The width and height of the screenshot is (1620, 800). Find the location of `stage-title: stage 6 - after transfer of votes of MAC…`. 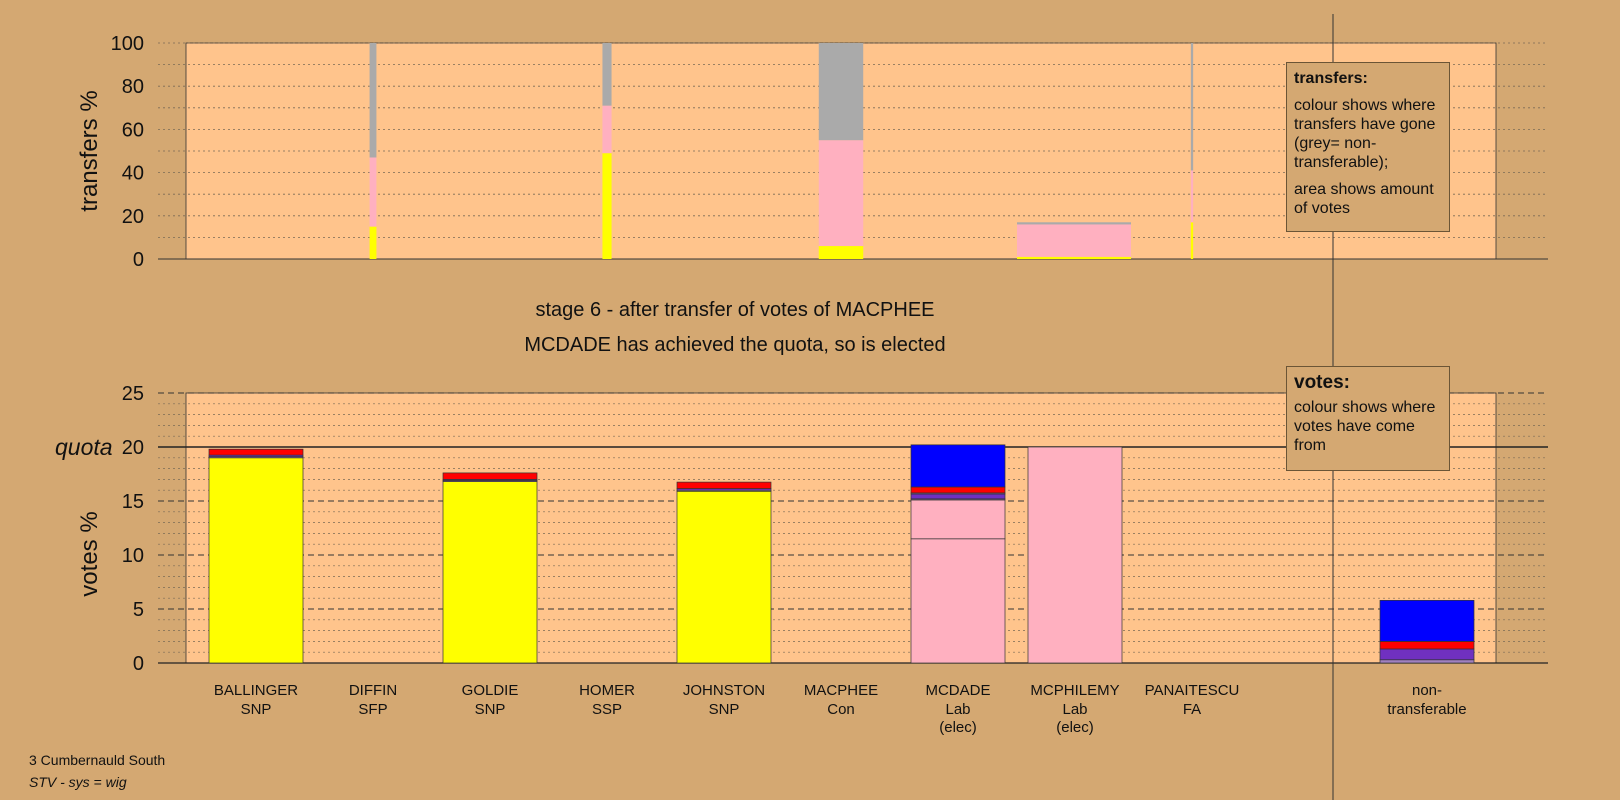

stage-title: stage 6 - after transfer of votes of MAC… is located at coordinates (735, 310).